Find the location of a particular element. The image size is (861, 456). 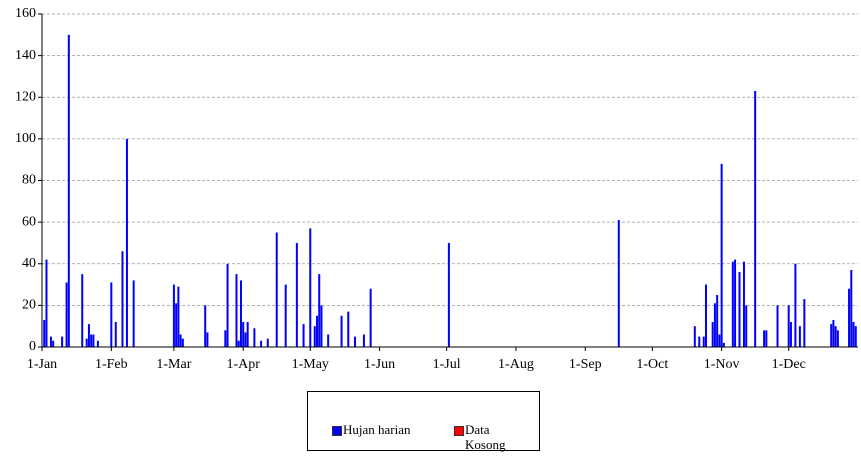

x-tick-label: 1-Apr is located at coordinates (243, 364).